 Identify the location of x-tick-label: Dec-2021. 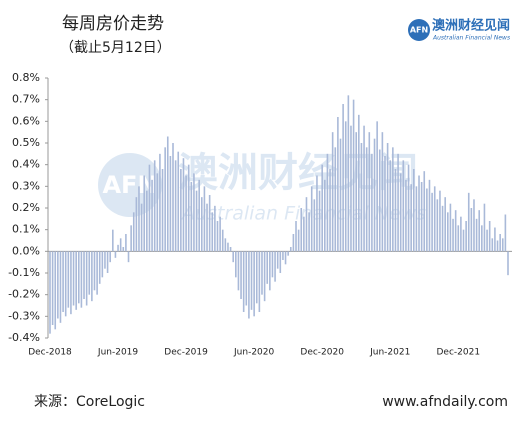
(458, 353).